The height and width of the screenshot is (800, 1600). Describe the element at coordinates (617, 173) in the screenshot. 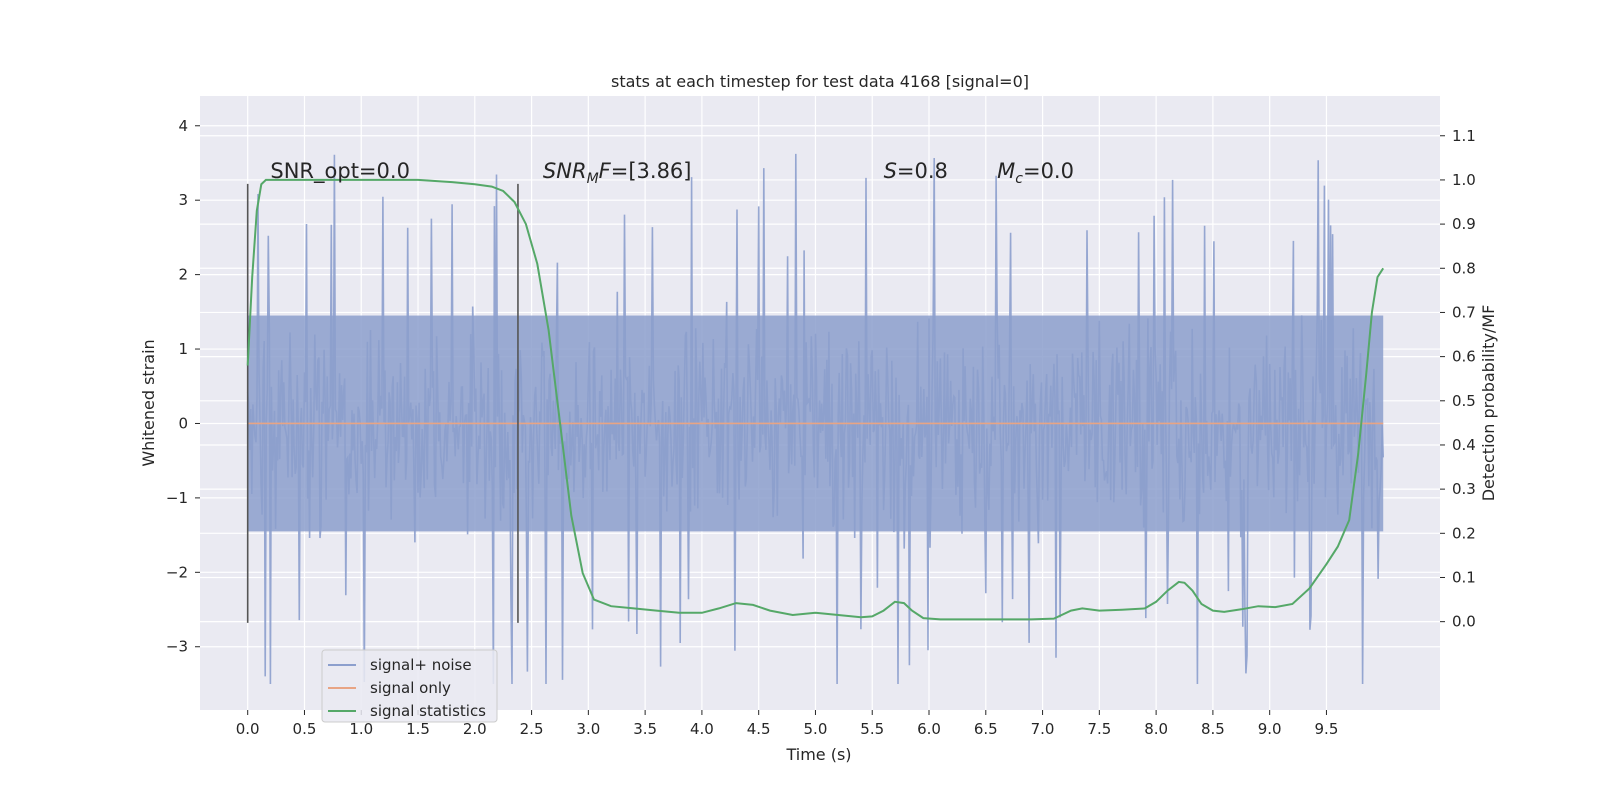

I see `annotation-1: SNRMF=[3.86]` at that location.